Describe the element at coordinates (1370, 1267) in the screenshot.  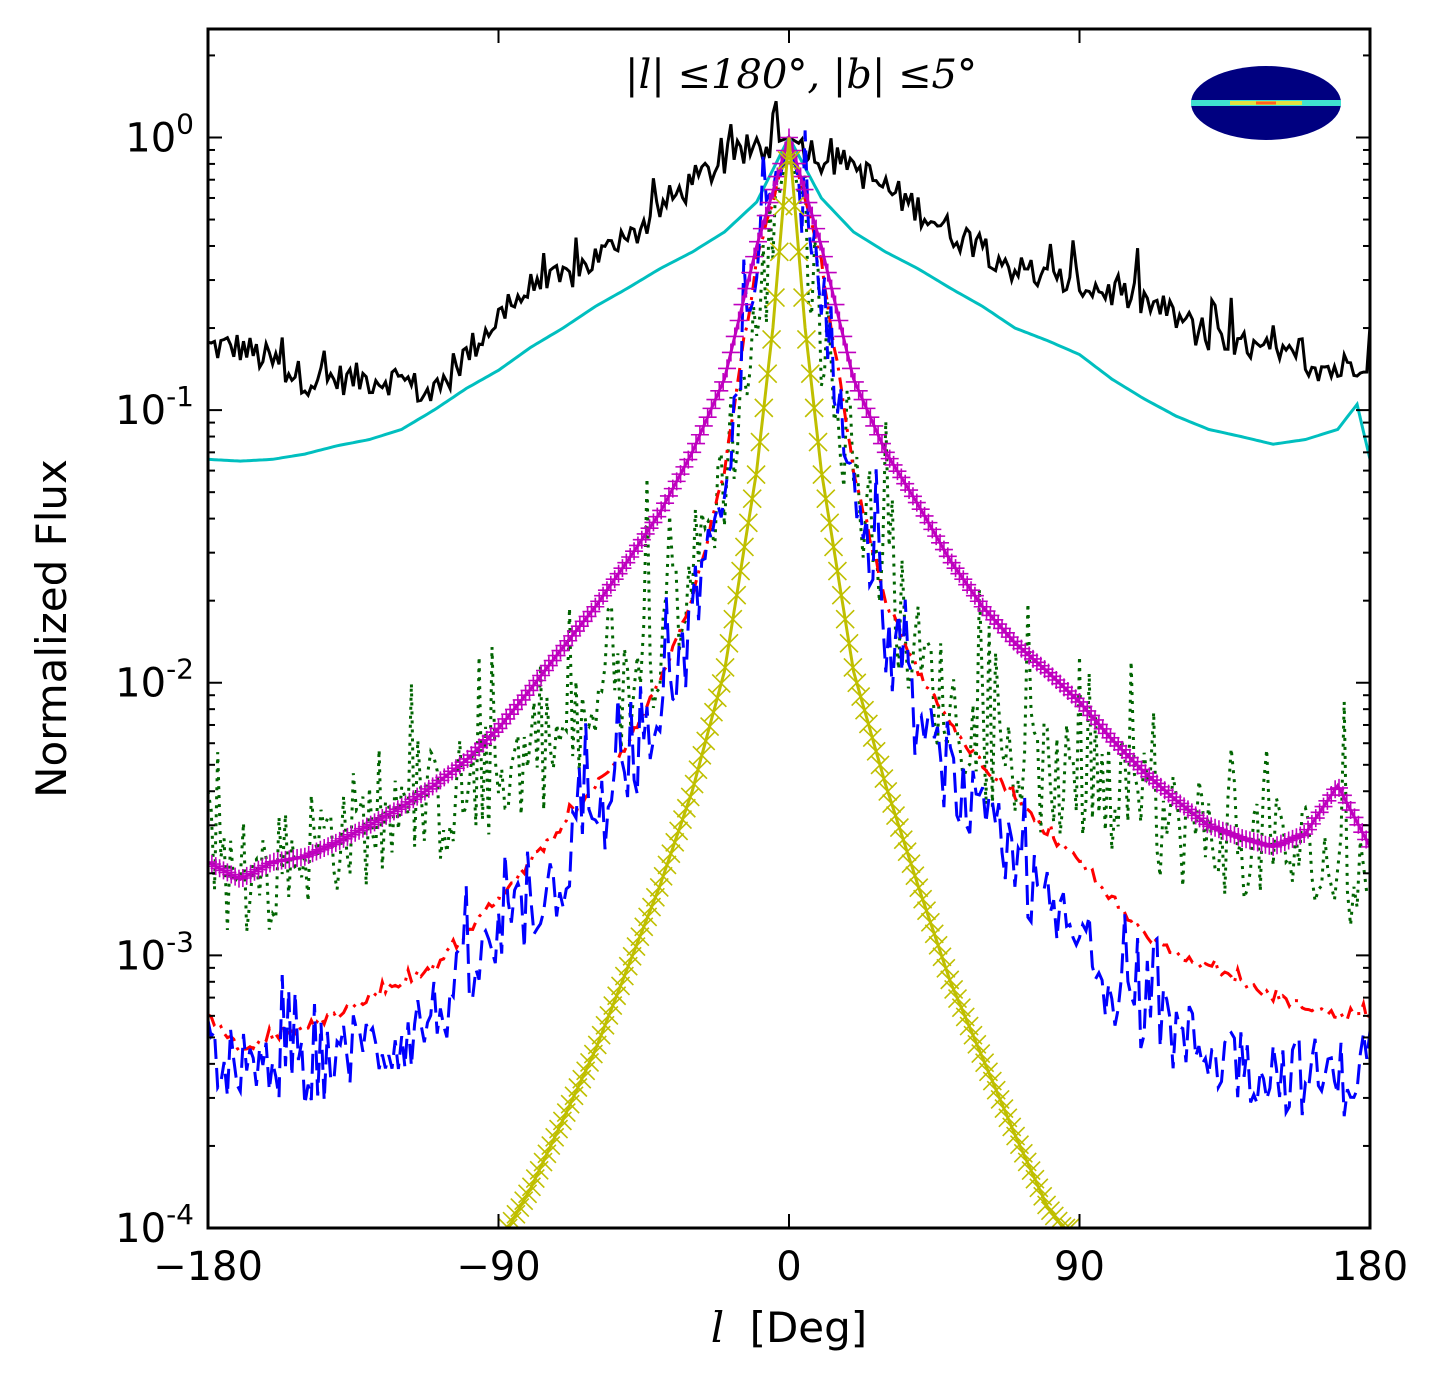
I see `x-tick-label: 180` at that location.